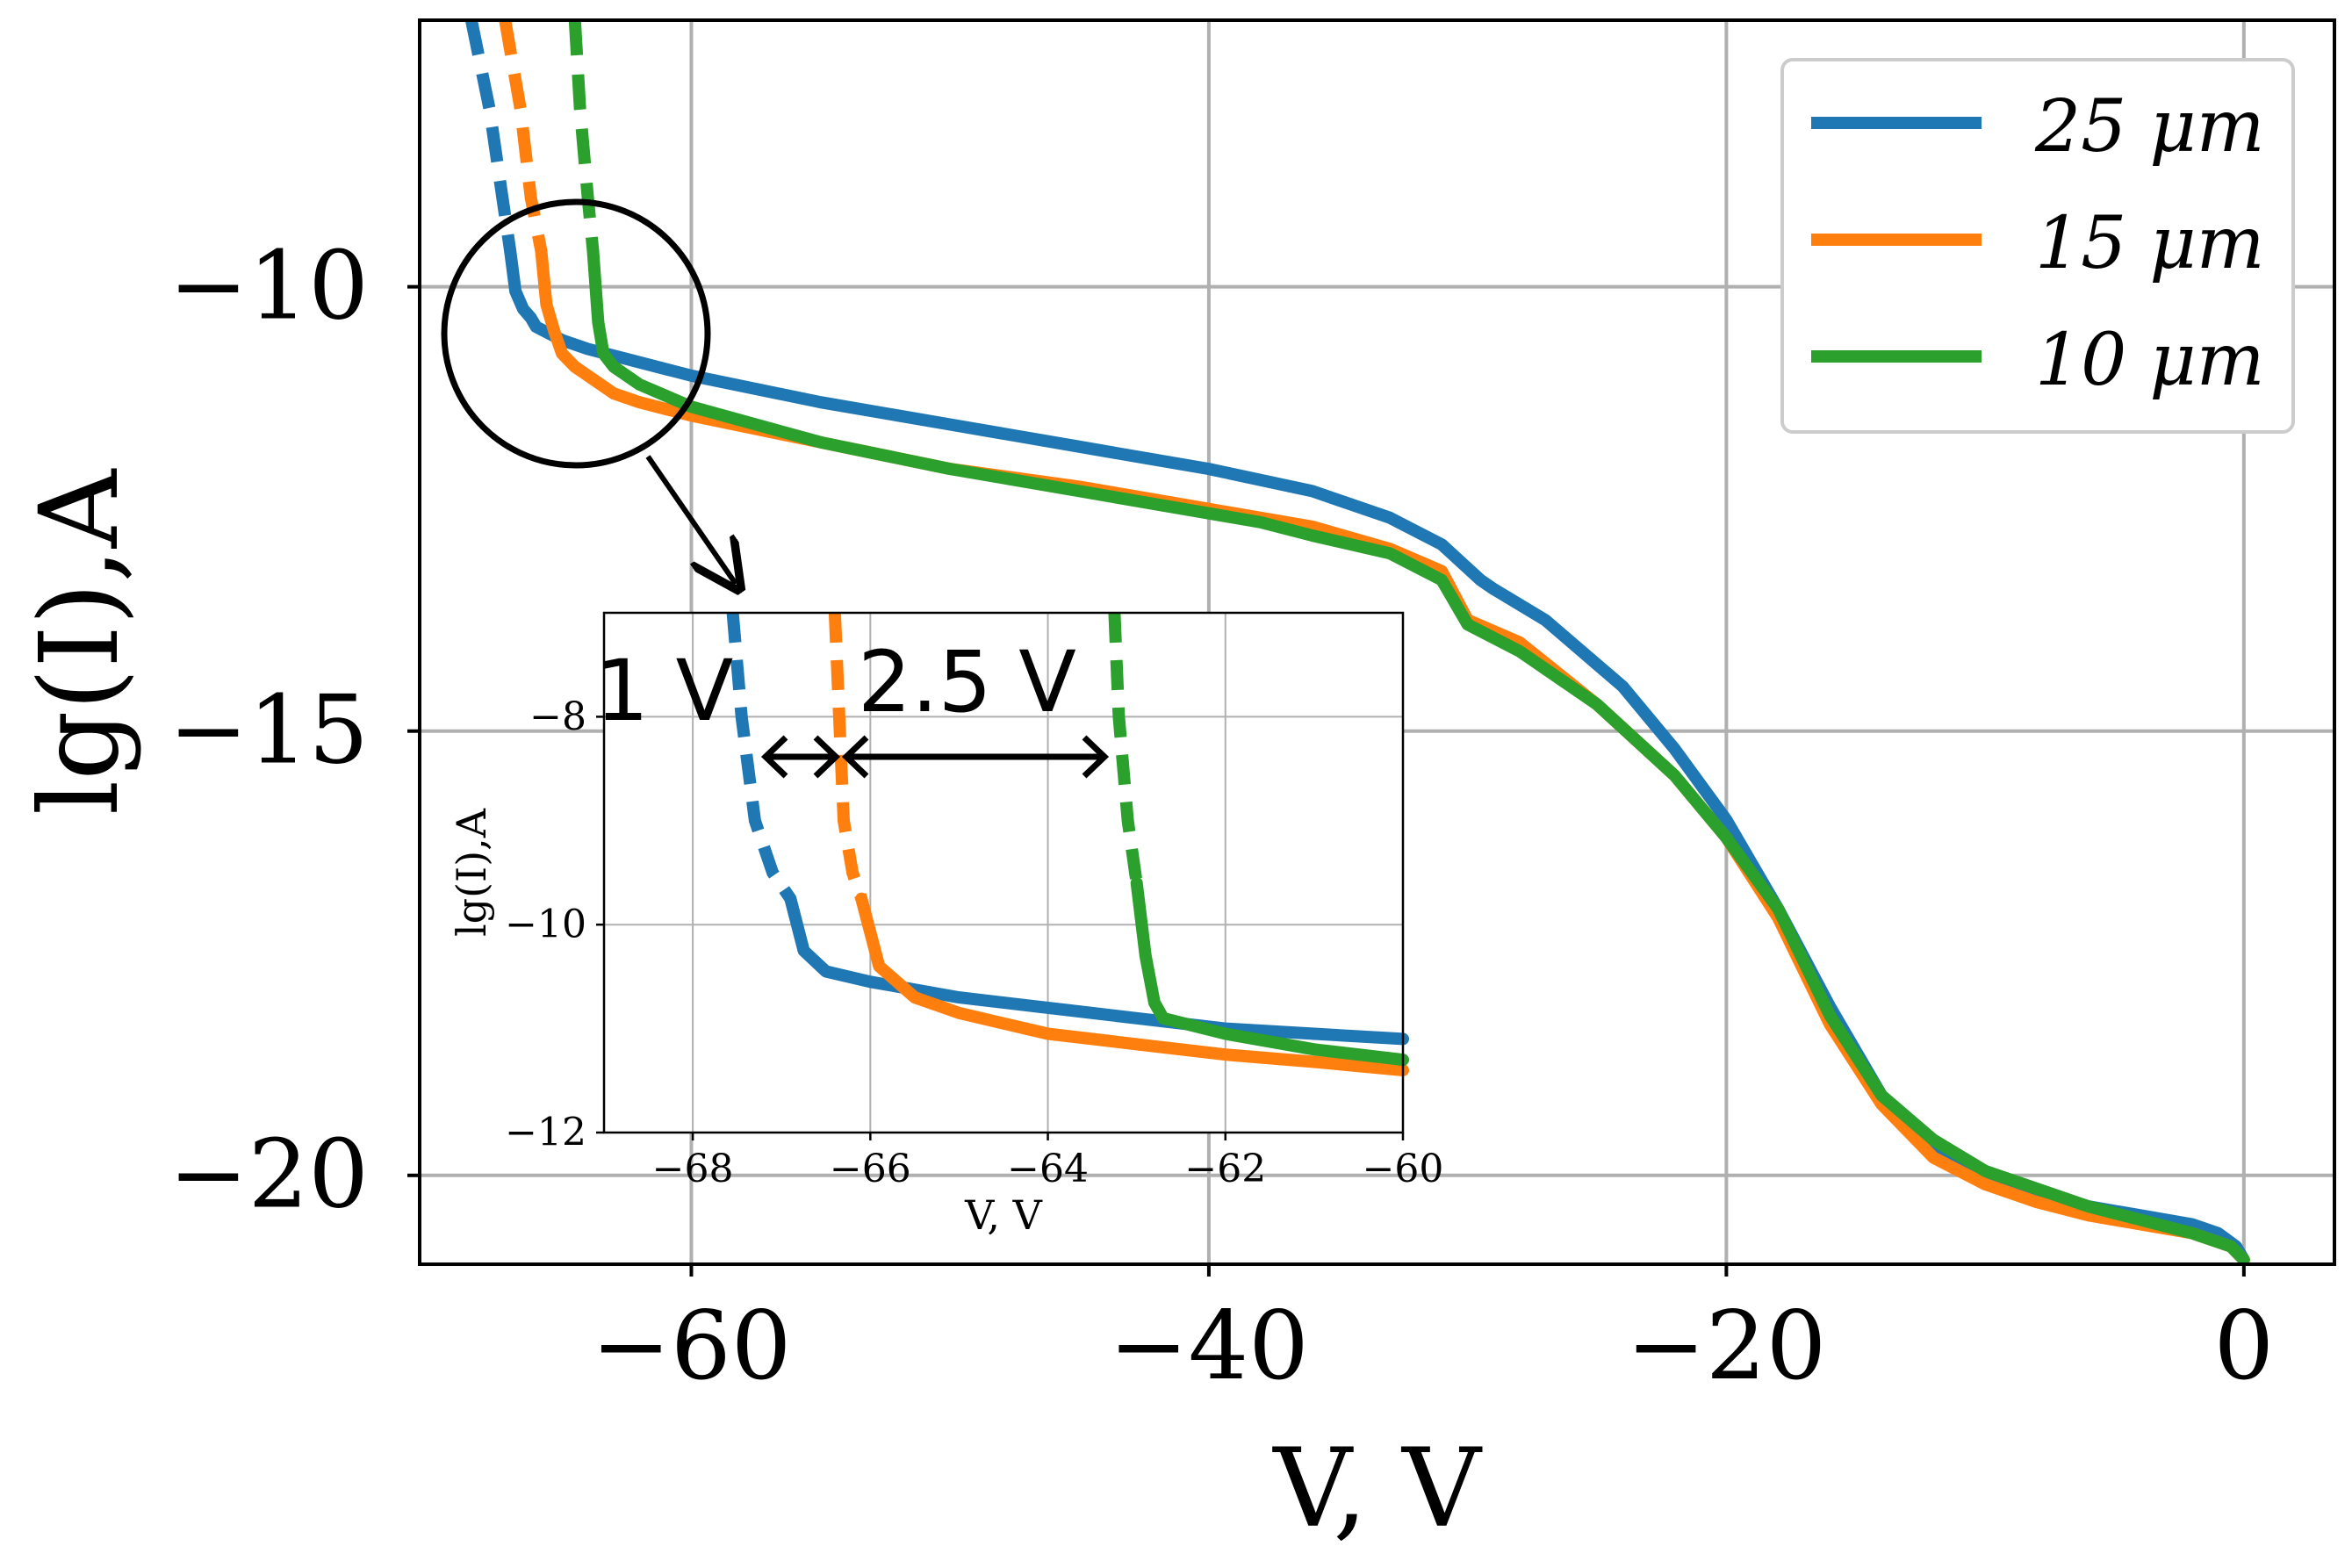  Describe the element at coordinates (774, 757) in the screenshot. I see `gap-arrow-1v-left-head` at that location.